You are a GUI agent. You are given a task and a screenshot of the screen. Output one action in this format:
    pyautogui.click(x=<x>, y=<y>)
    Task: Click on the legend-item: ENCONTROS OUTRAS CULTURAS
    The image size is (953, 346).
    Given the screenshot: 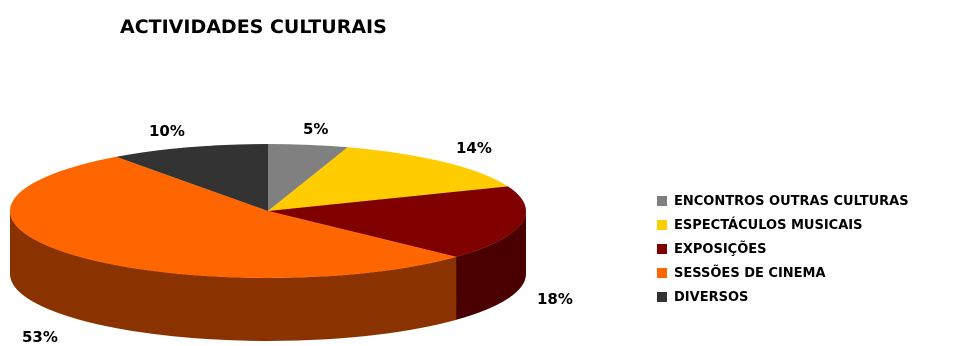 What is the action you would take?
    pyautogui.click(x=783, y=201)
    